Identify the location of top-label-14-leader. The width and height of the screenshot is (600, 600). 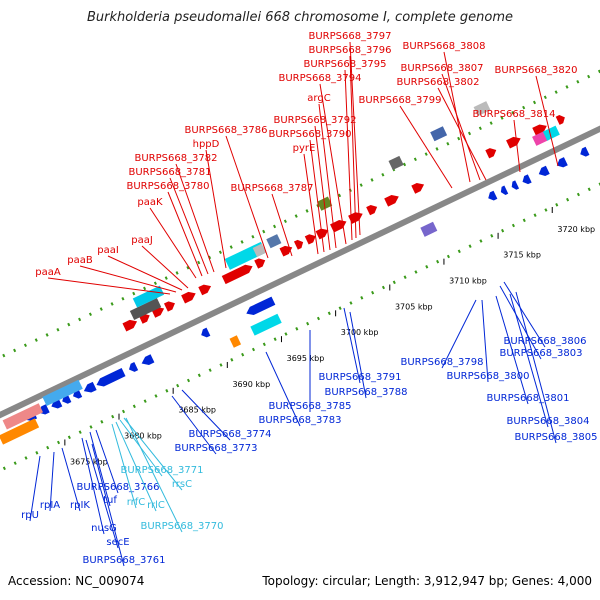
(282, 225).